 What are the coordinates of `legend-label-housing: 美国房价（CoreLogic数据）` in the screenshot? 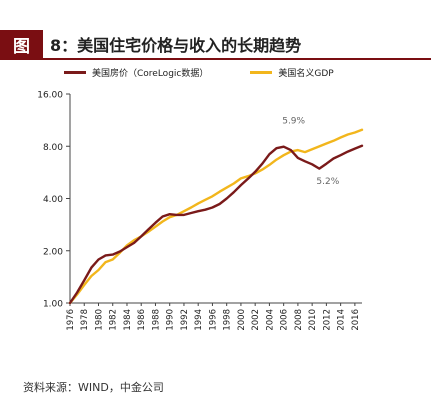 It's located at (150, 73).